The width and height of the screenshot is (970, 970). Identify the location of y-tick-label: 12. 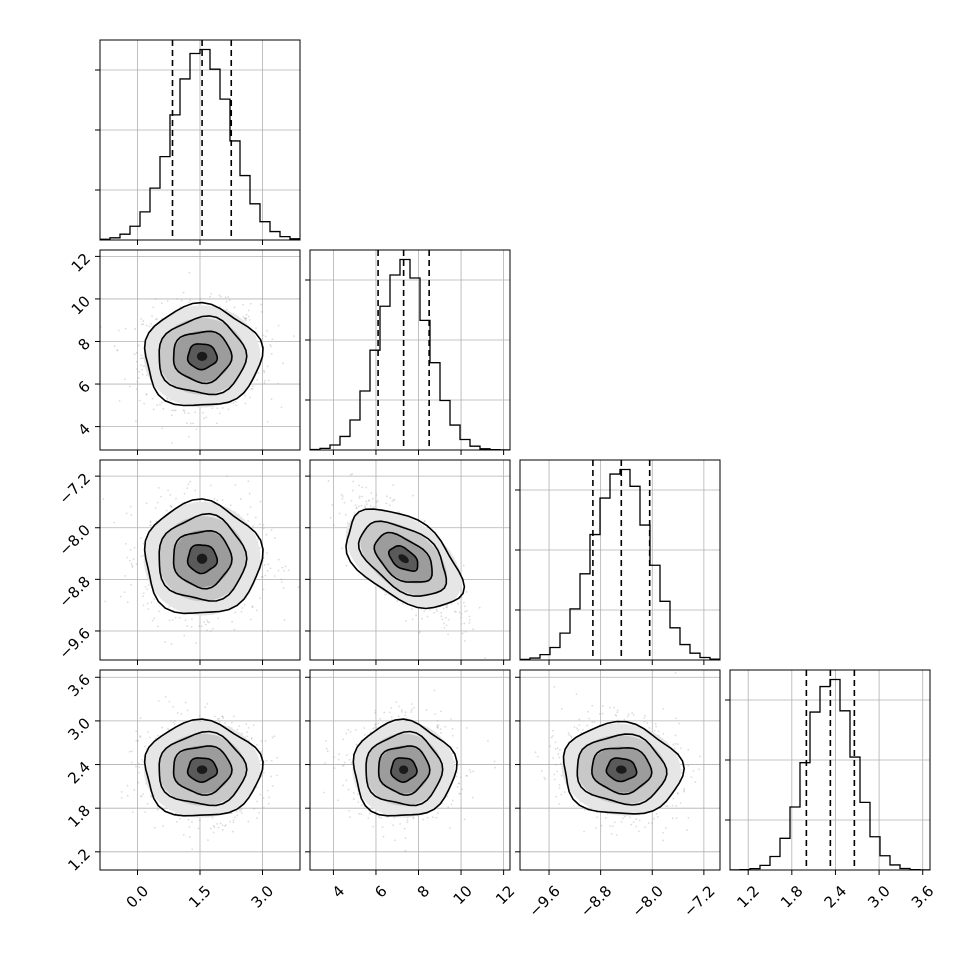
(81, 263).